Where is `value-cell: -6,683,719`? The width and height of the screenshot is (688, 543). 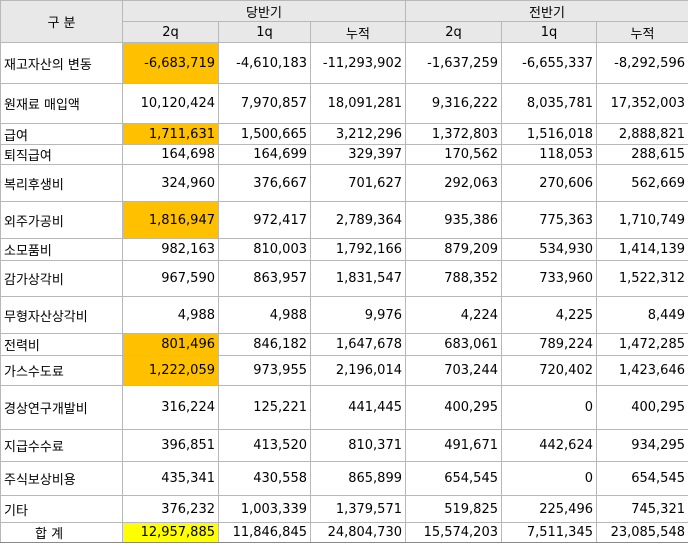
value-cell: -6,683,719 is located at coordinates (171, 63).